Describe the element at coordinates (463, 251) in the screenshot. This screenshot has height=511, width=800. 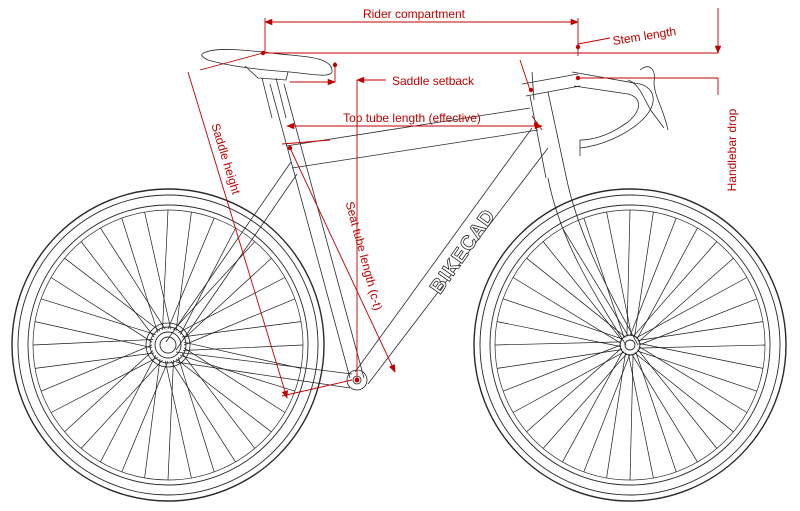
I see `brand-lettering: BIKECAD` at that location.